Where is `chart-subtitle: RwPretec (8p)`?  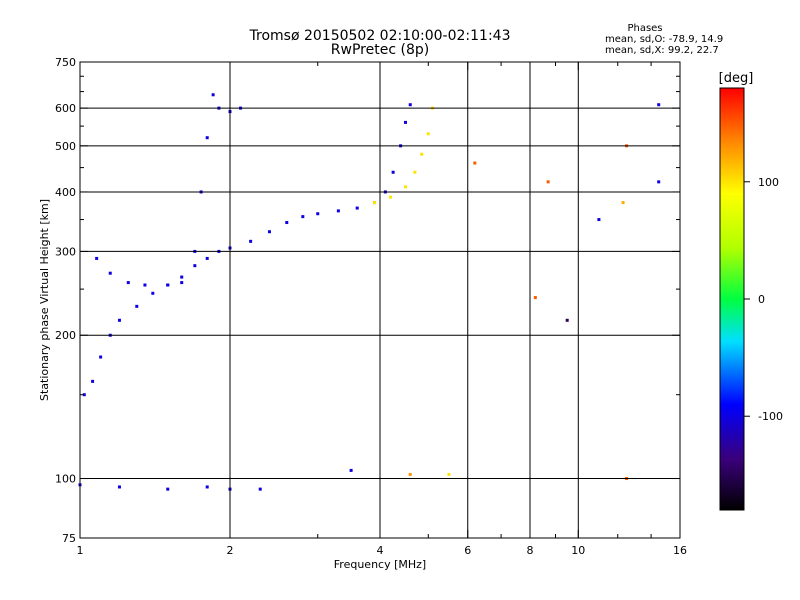
chart-subtitle: RwPretec (8p) is located at coordinates (380, 50).